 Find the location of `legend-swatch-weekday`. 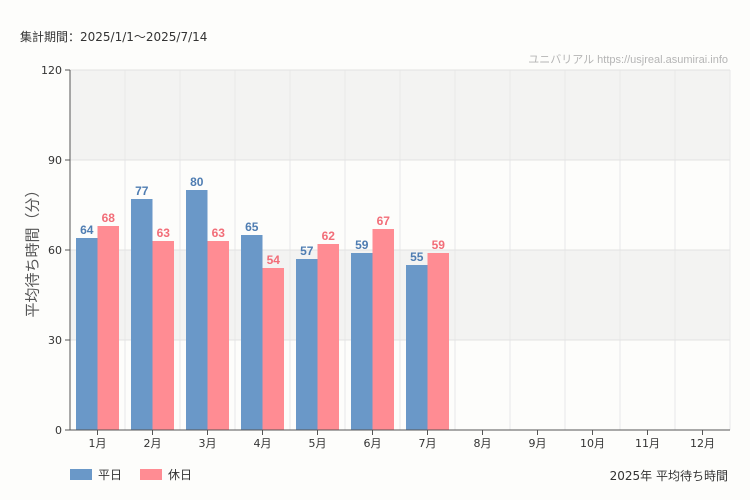

legend-swatch-weekday is located at coordinates (81, 474).